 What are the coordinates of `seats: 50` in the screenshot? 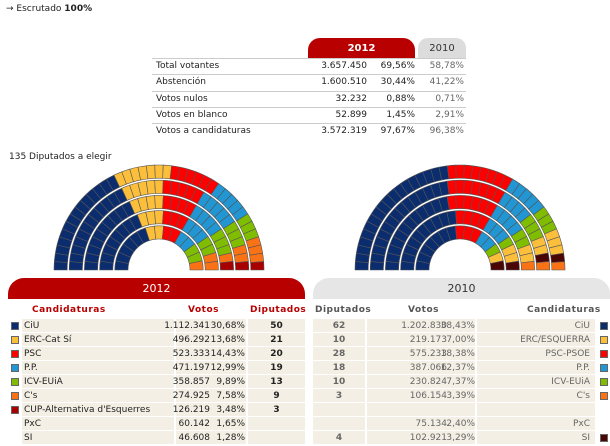 It's located at (276, 326).